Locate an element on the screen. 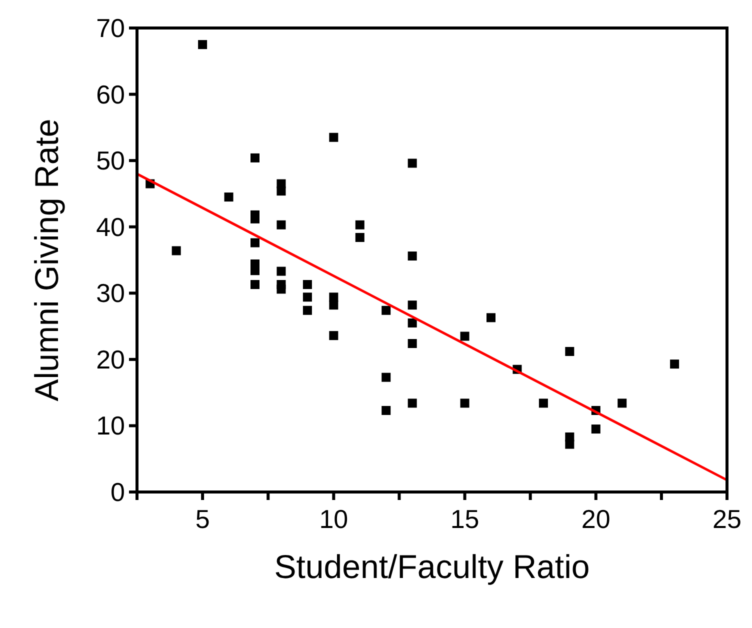  y-tick-label: 70 is located at coordinates (110, 28).